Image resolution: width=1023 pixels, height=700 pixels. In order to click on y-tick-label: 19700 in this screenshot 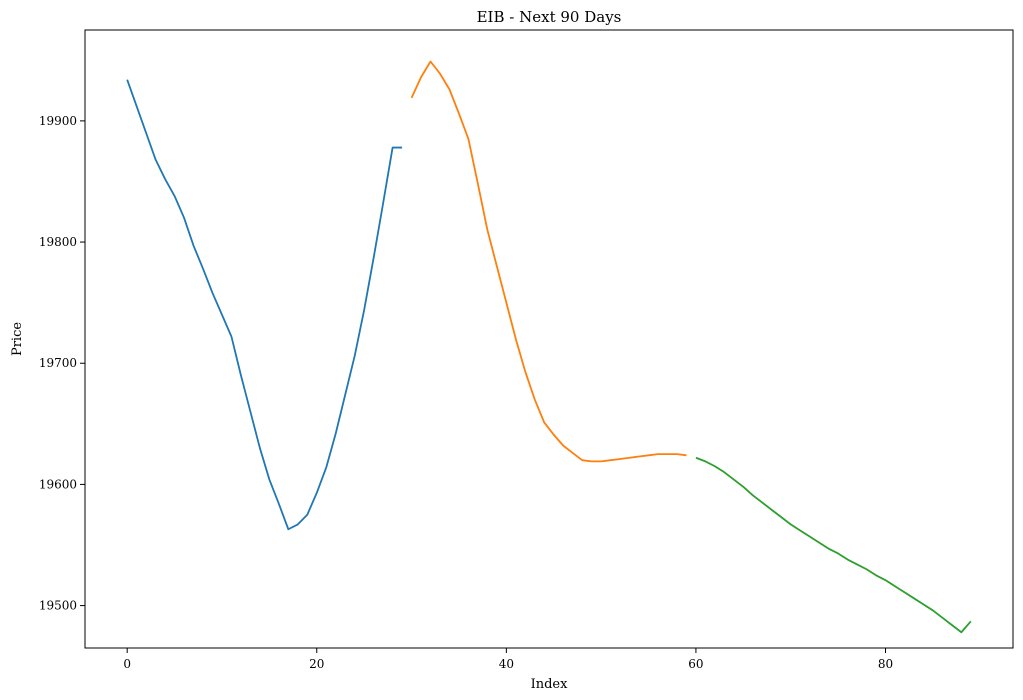, I will do `click(58, 363)`.